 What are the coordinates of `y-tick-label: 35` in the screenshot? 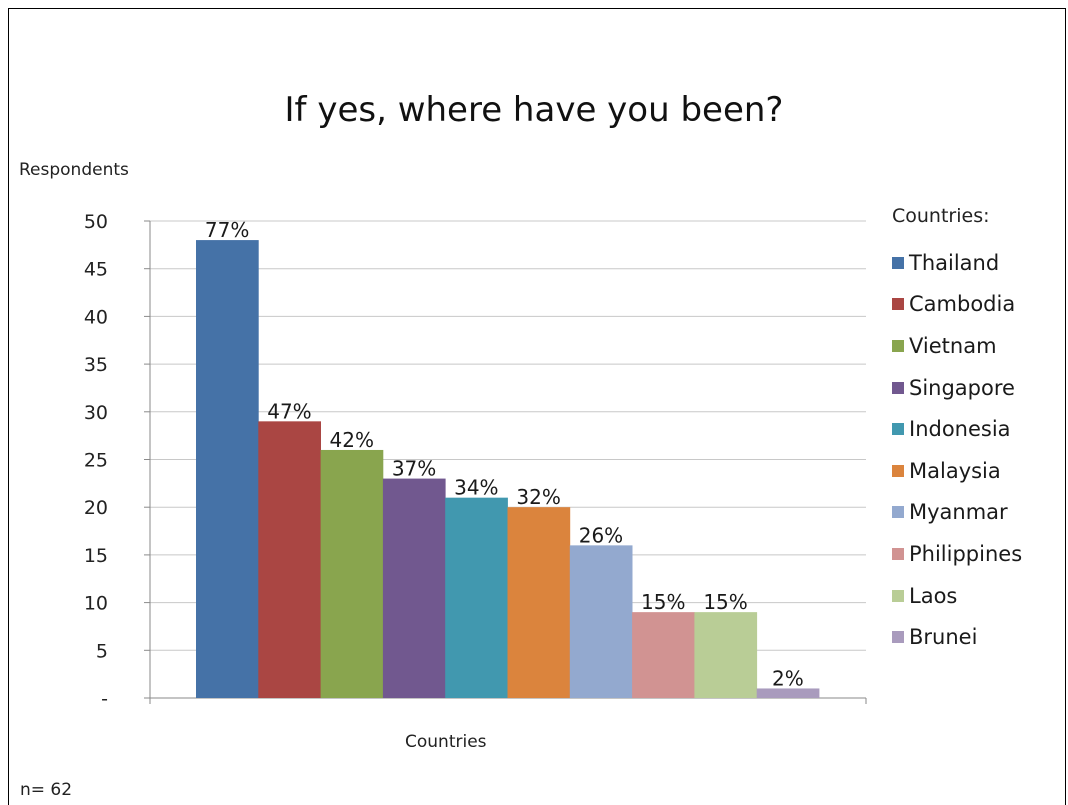 It's located at (96, 365).